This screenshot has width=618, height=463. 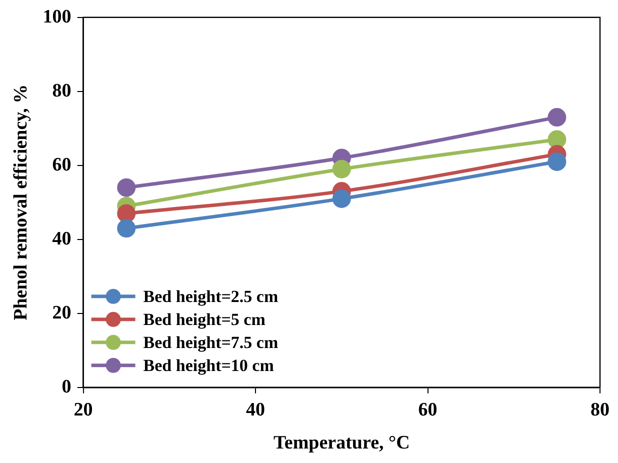 What do you see at coordinates (67, 387) in the screenshot?
I see `y-tick-label: 0` at bounding box center [67, 387].